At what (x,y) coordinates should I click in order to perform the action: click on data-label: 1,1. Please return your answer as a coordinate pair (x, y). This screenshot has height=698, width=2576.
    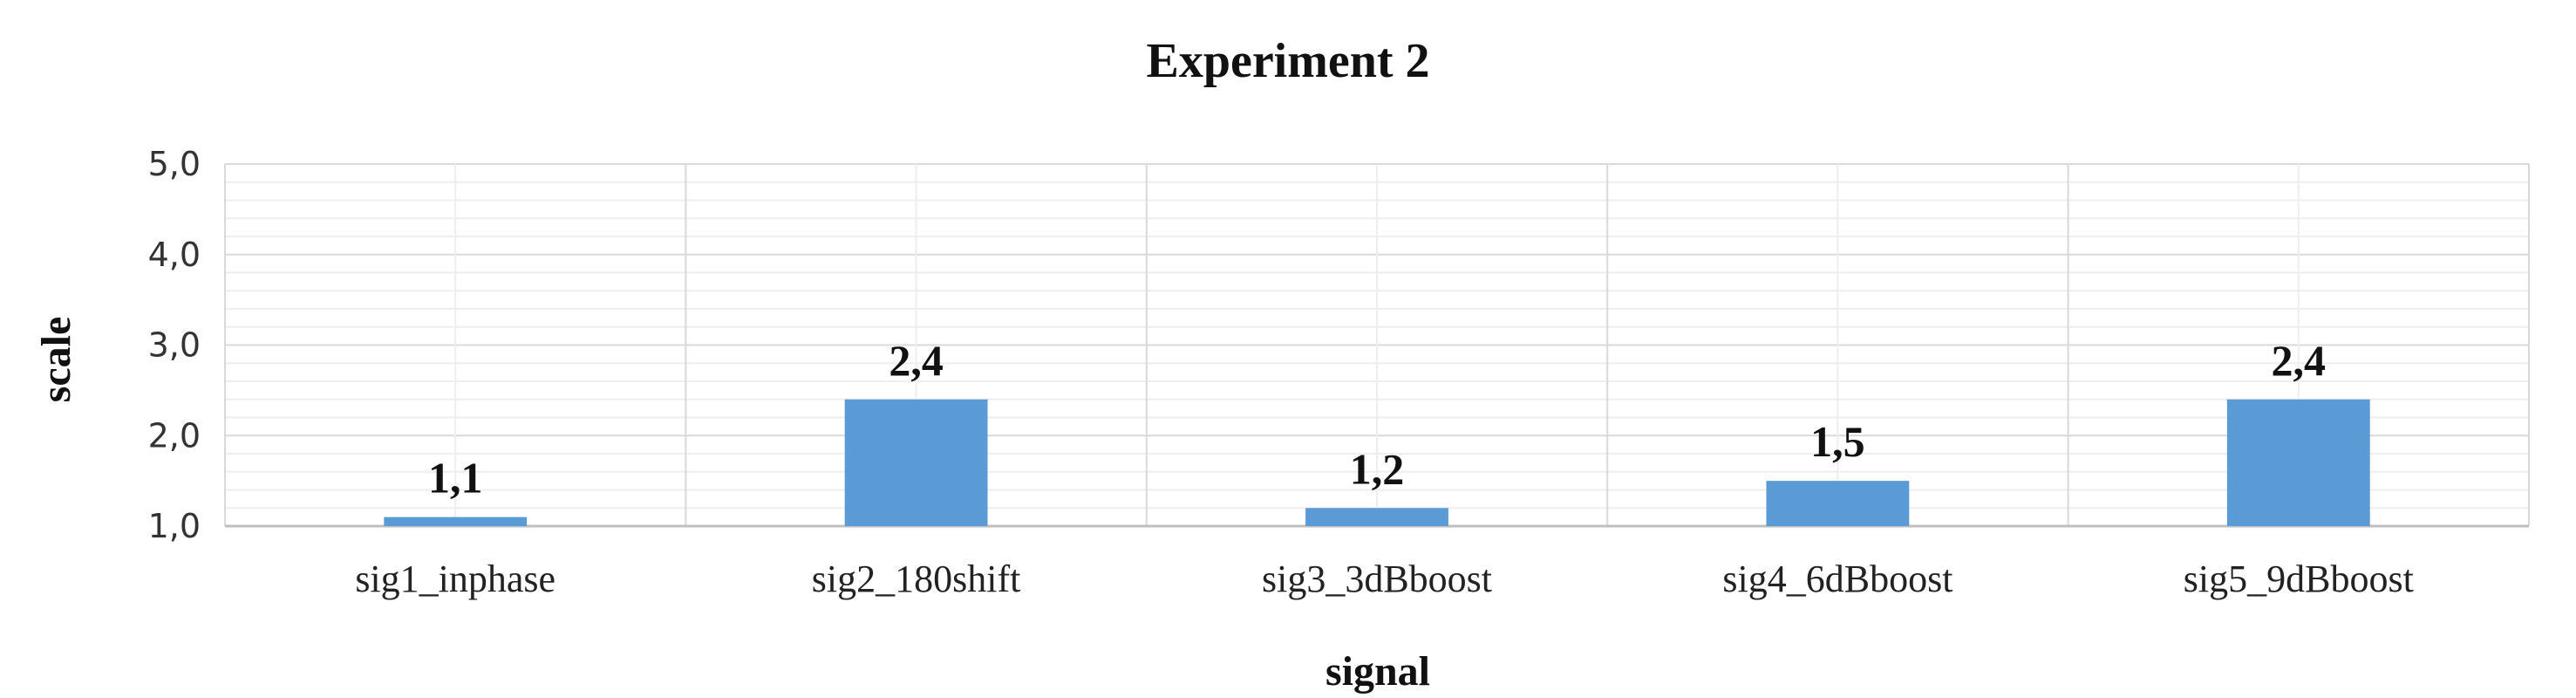
    Looking at the image, I should click on (455, 478).